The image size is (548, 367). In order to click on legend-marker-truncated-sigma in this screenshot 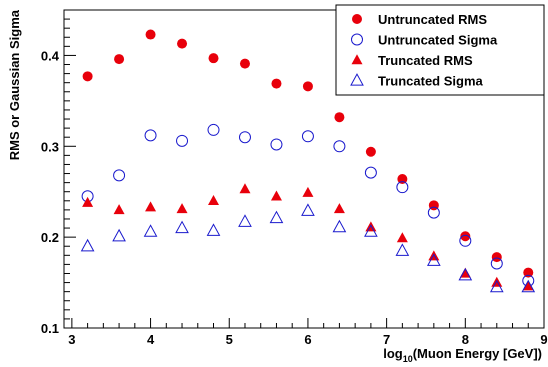, I will do `click(357, 79)`.